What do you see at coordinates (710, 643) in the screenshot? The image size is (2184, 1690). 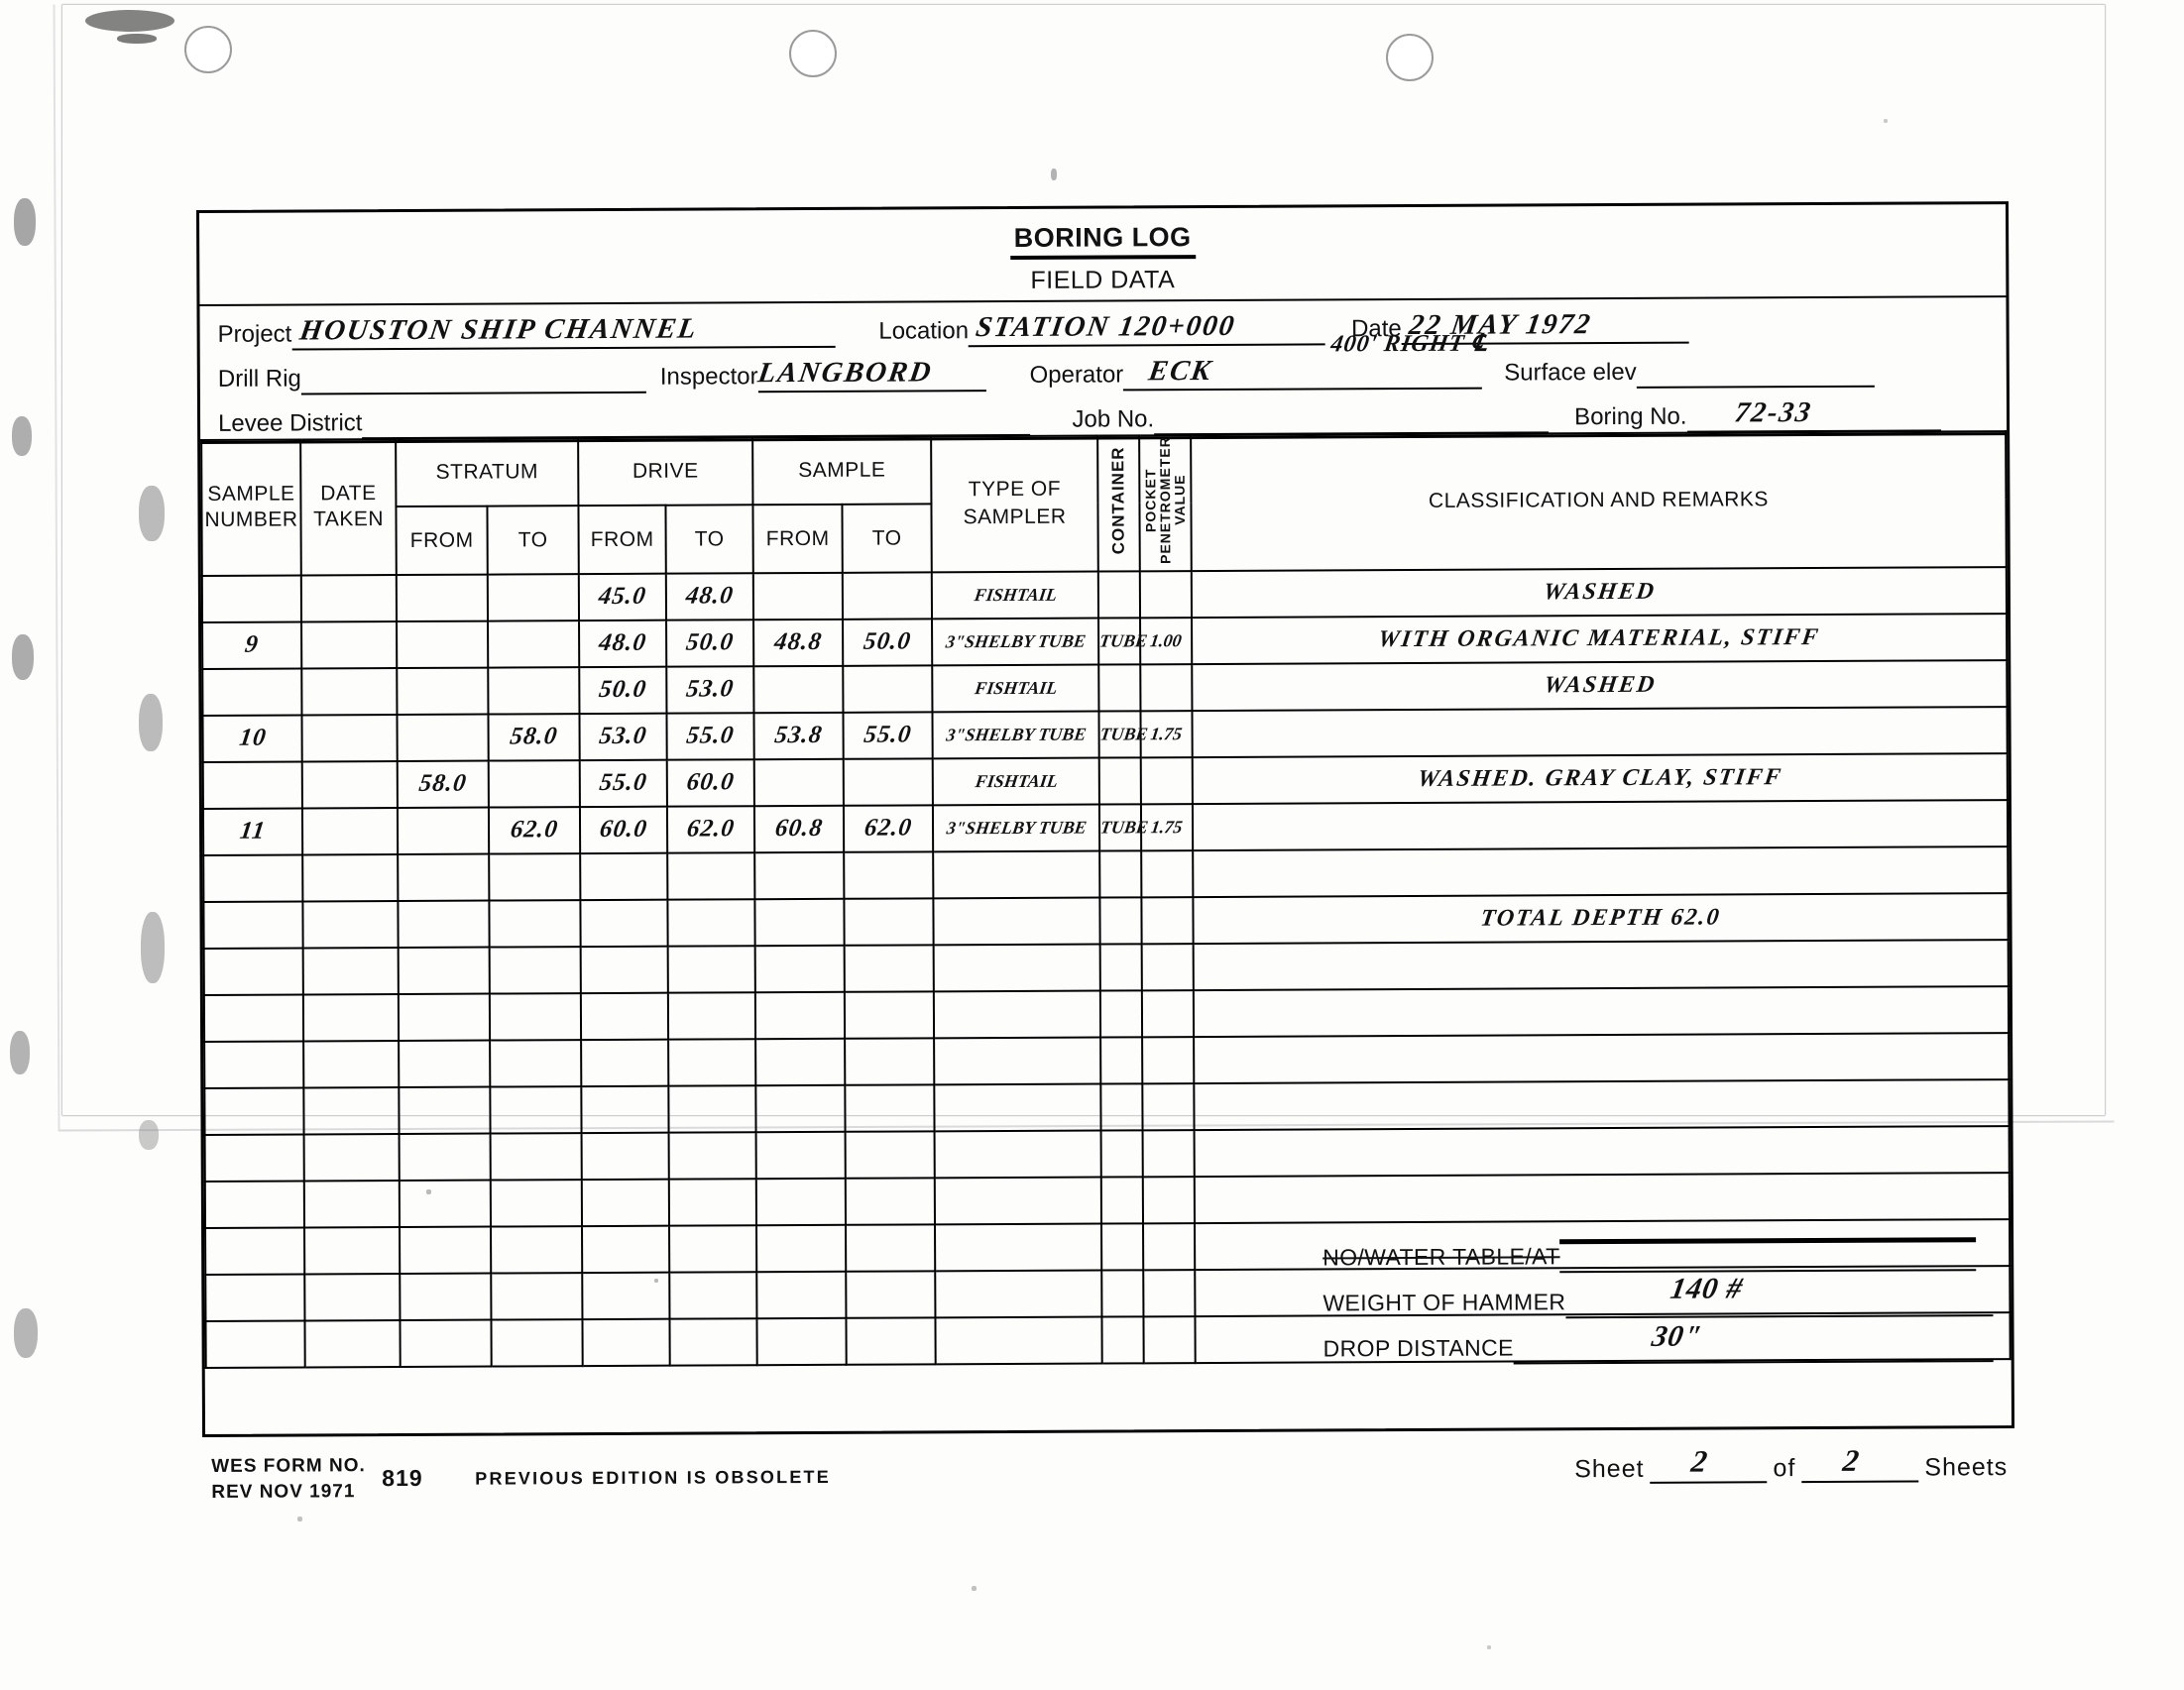 I see `td-drive-to: 50.0` at bounding box center [710, 643].